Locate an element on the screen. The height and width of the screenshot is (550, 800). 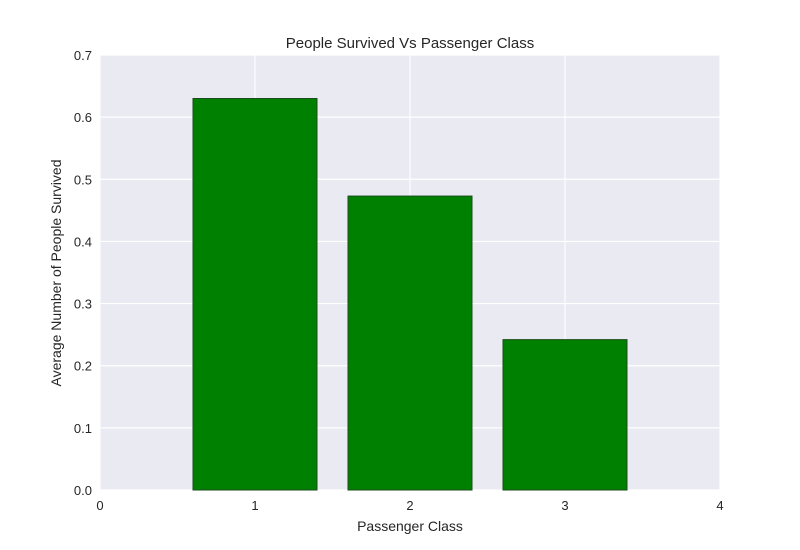
x-tick-label: 0 is located at coordinates (99, 505).